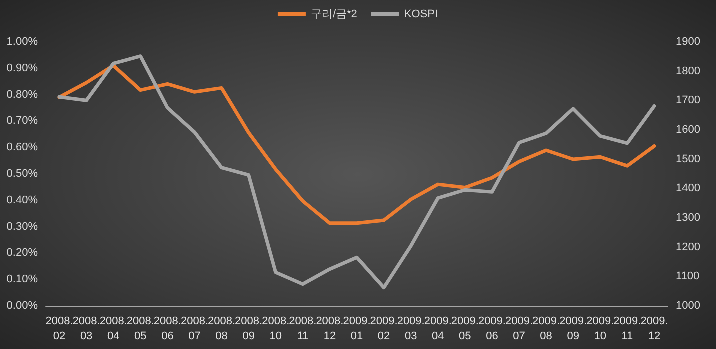  Describe the element at coordinates (334, 14) in the screenshot. I see `legend-label: 구리/금*2` at that location.